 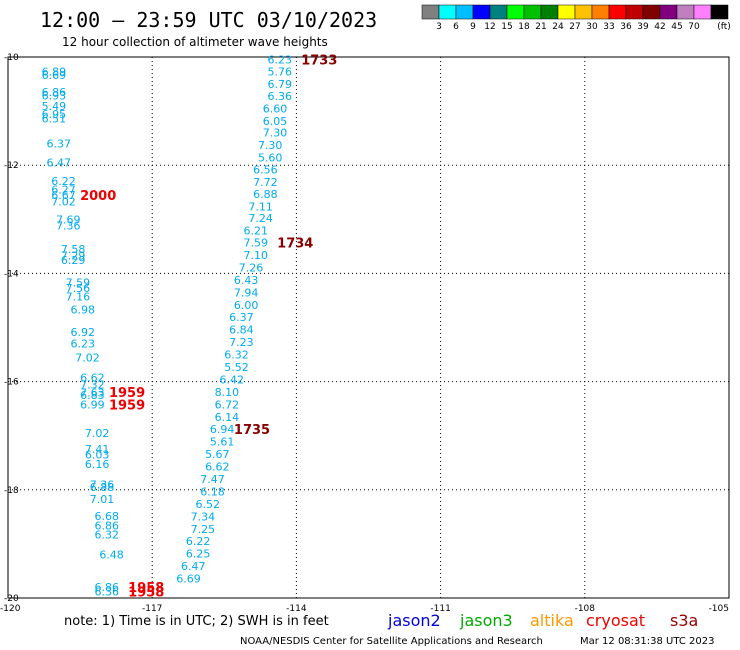 What do you see at coordinates (558, 27) in the screenshot?
I see `legend-label: 24` at bounding box center [558, 27].